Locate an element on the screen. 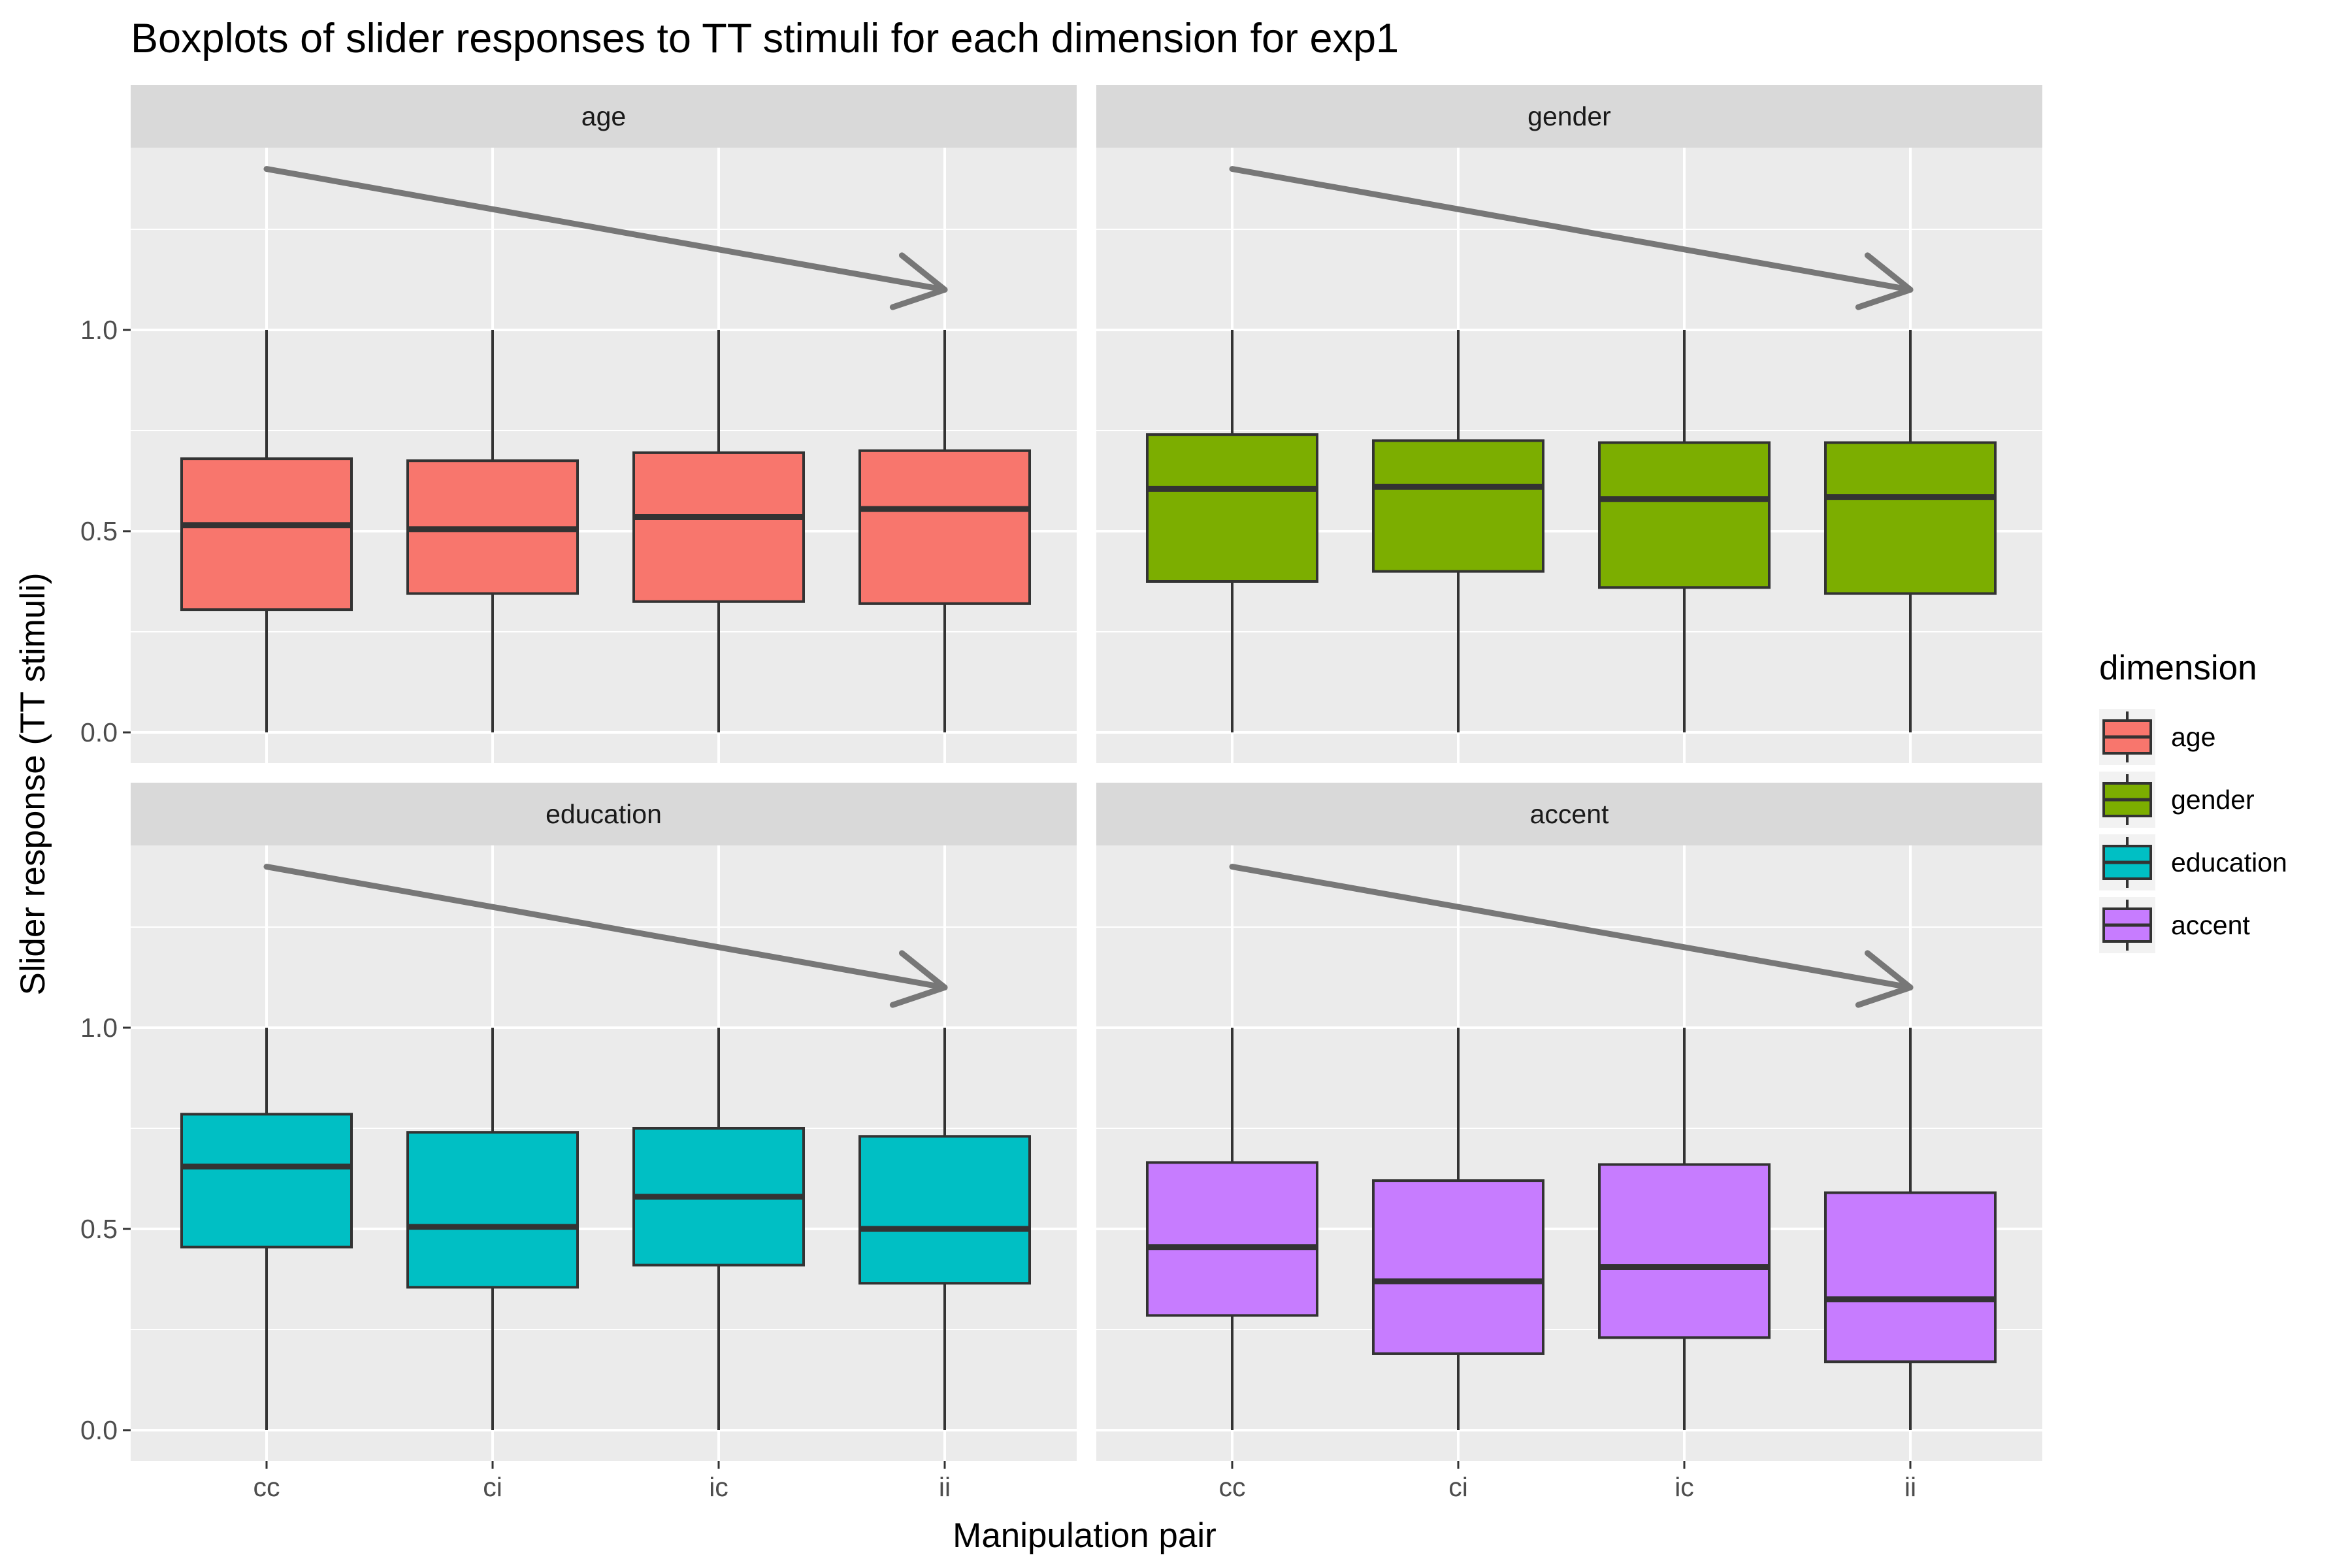 The width and height of the screenshot is (2352, 1568). box-education-ic is located at coordinates (718, 1229).